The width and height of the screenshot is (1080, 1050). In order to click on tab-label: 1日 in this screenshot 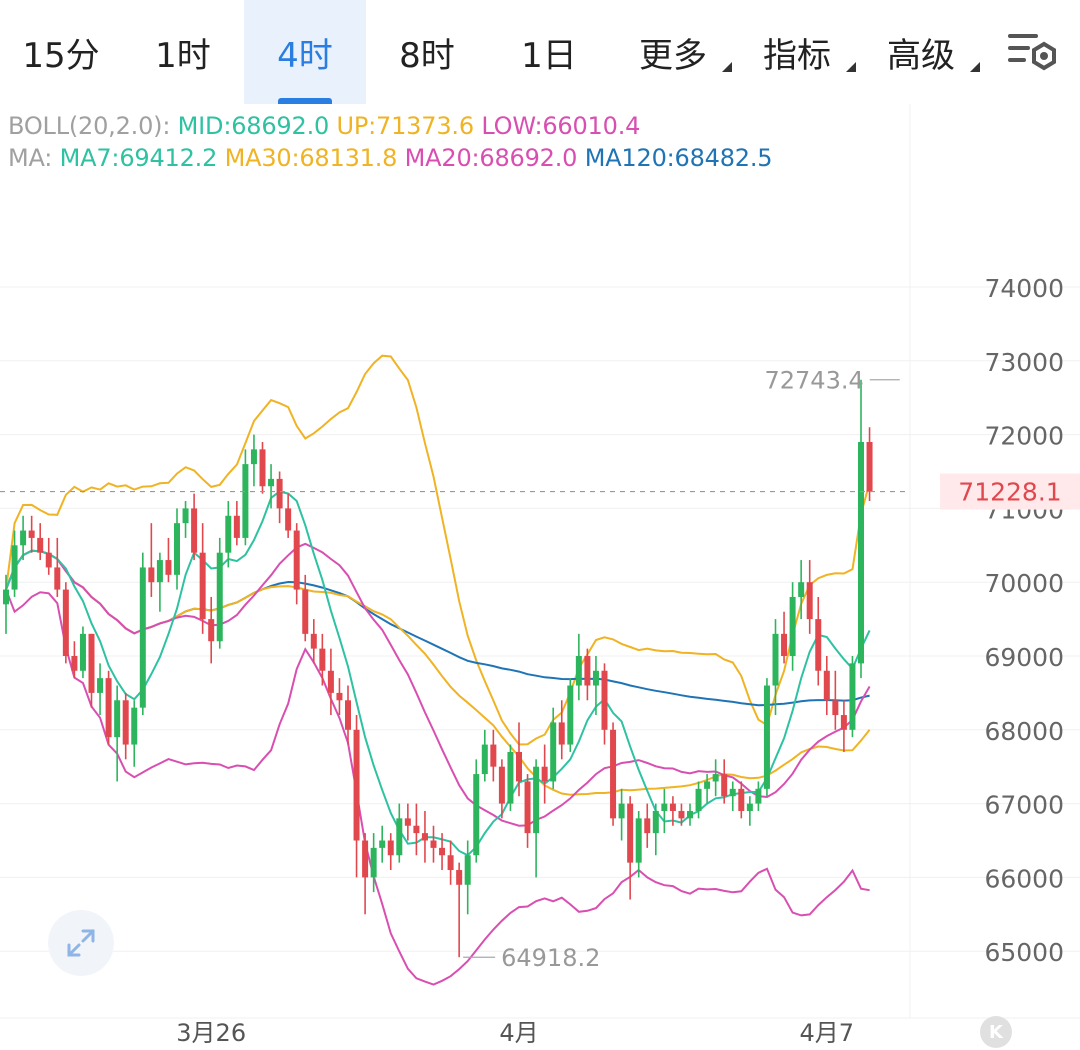, I will do `click(549, 55)`.